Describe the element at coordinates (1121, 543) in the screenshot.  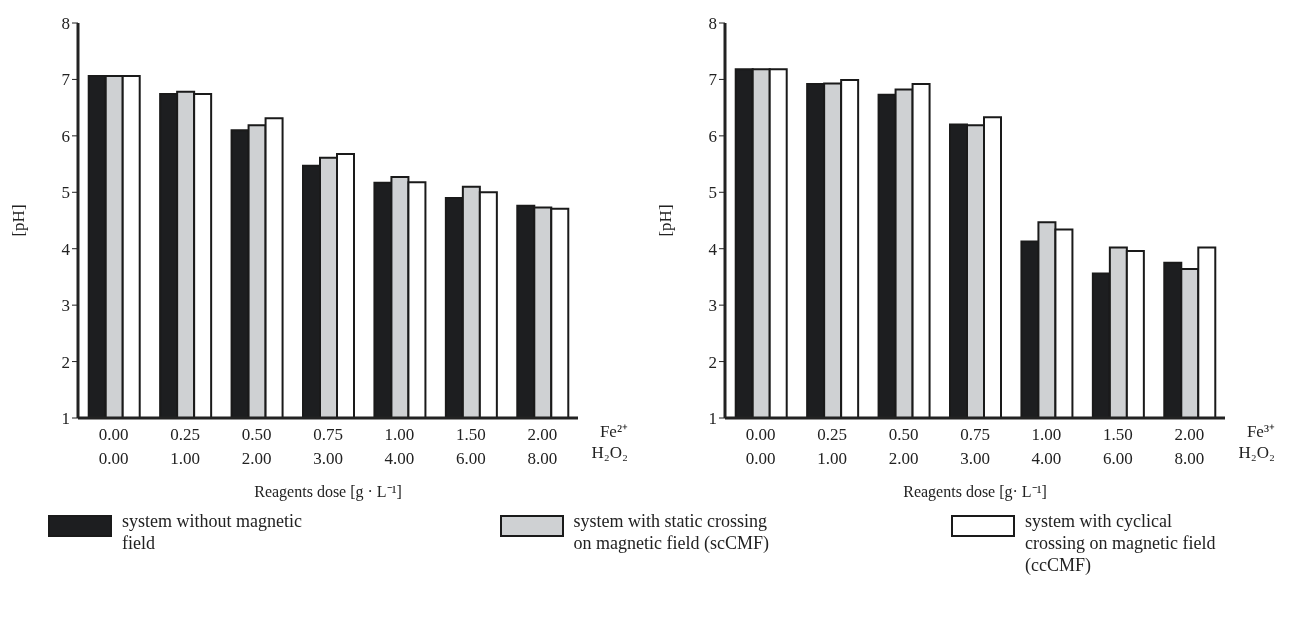
I see `legend-label: system with cyclical crossing on magnetic field (ccCMF)` at that location.